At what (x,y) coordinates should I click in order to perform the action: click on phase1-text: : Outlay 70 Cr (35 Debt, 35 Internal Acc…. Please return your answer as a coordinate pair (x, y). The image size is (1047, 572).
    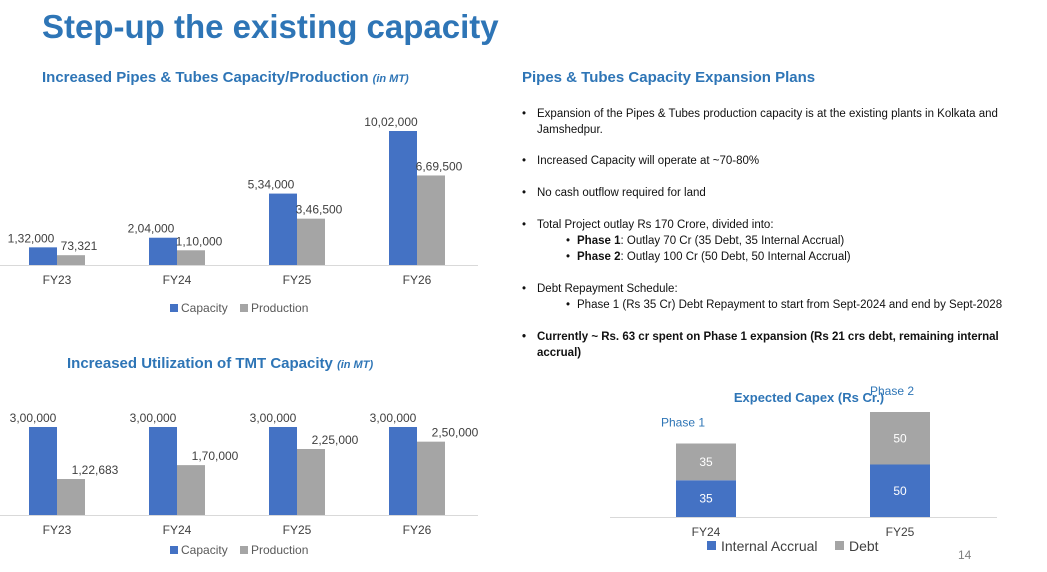
    Looking at the image, I should click on (732, 241).